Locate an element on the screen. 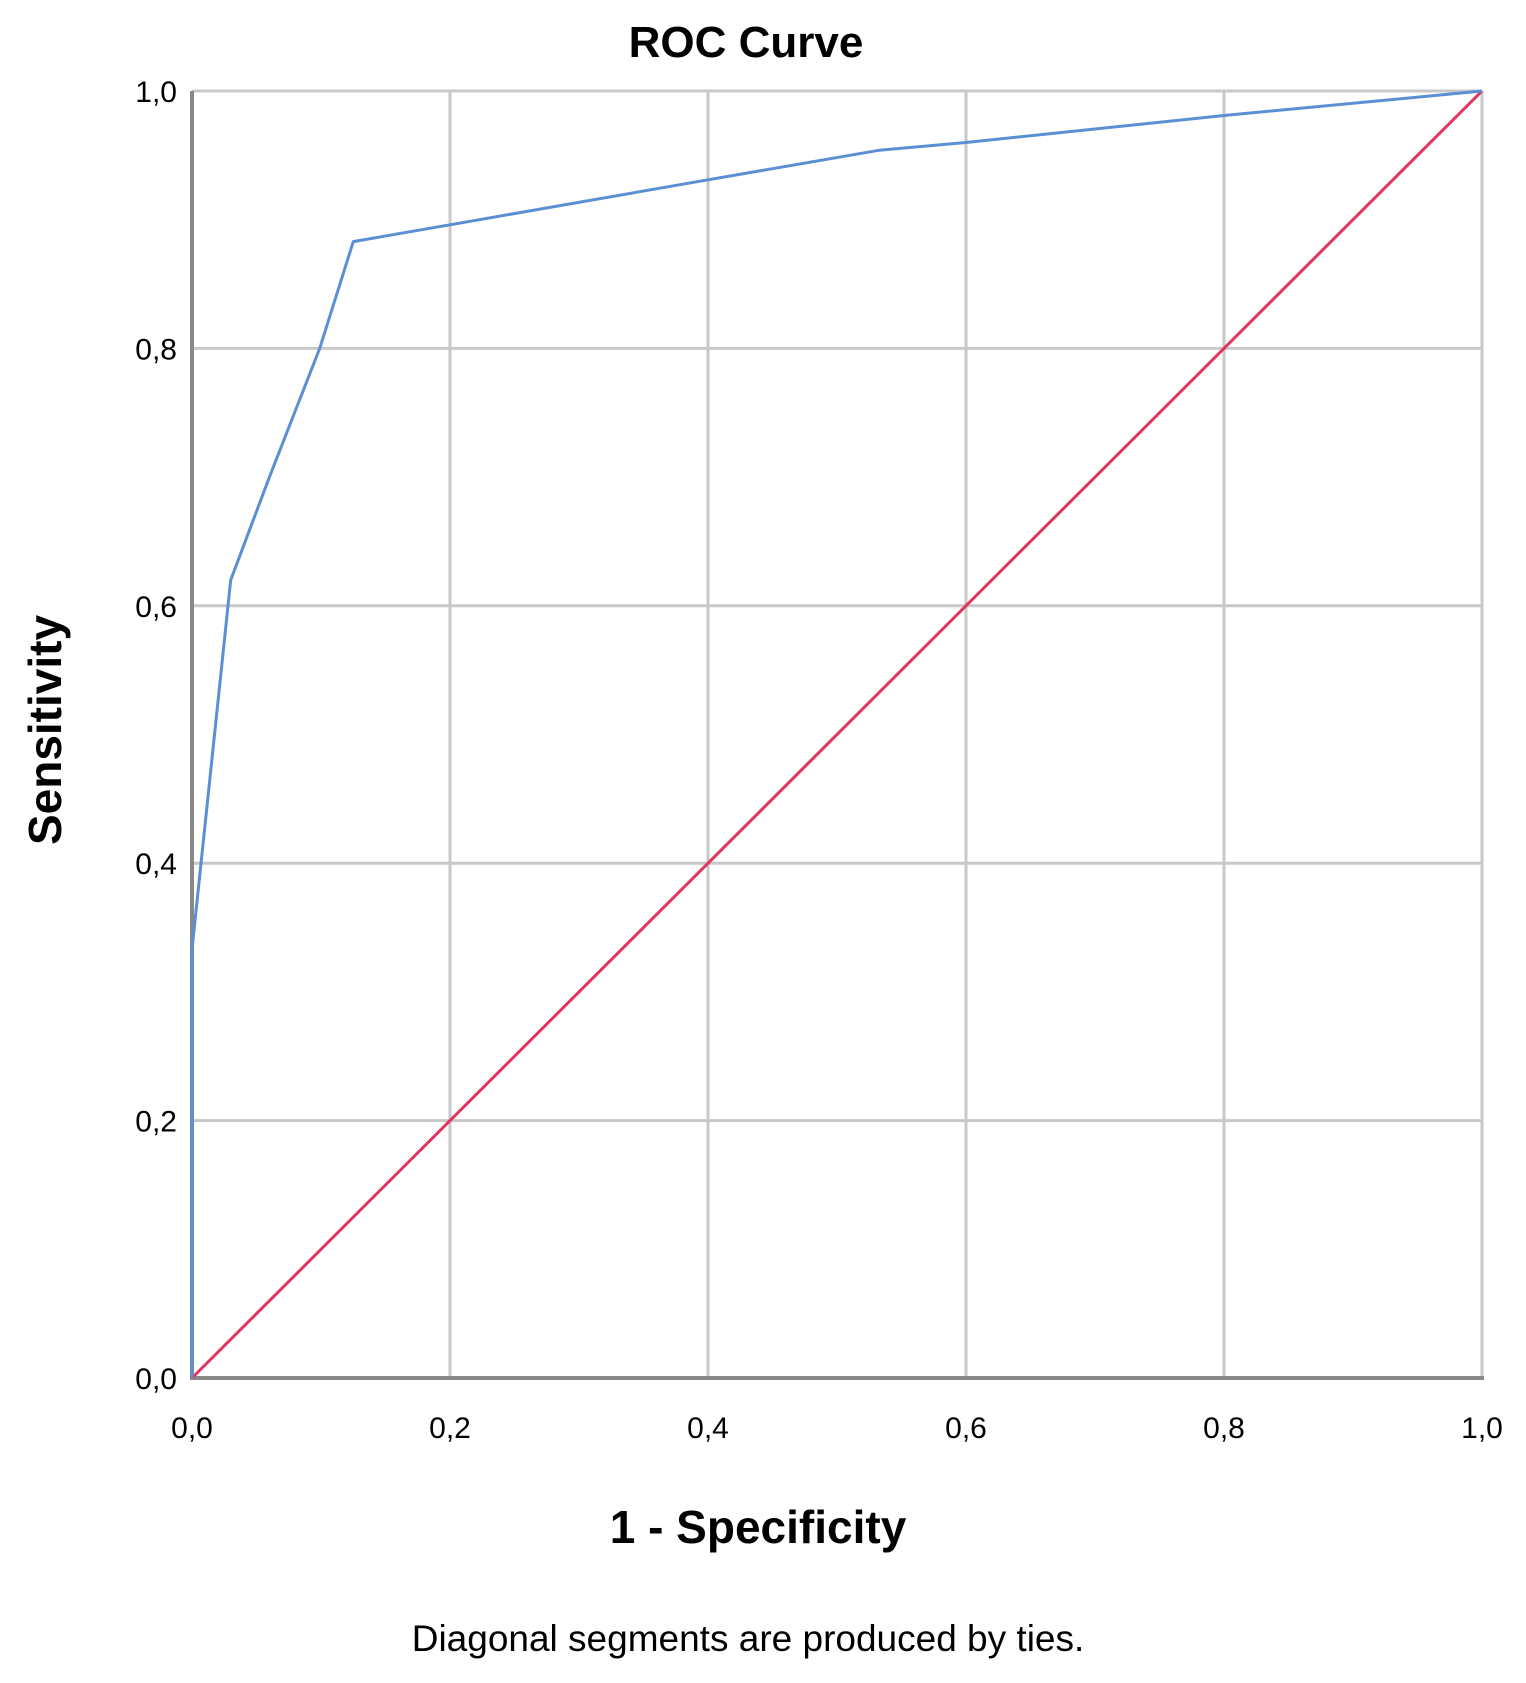  y-tick-label: 1,0 is located at coordinates (156, 92).